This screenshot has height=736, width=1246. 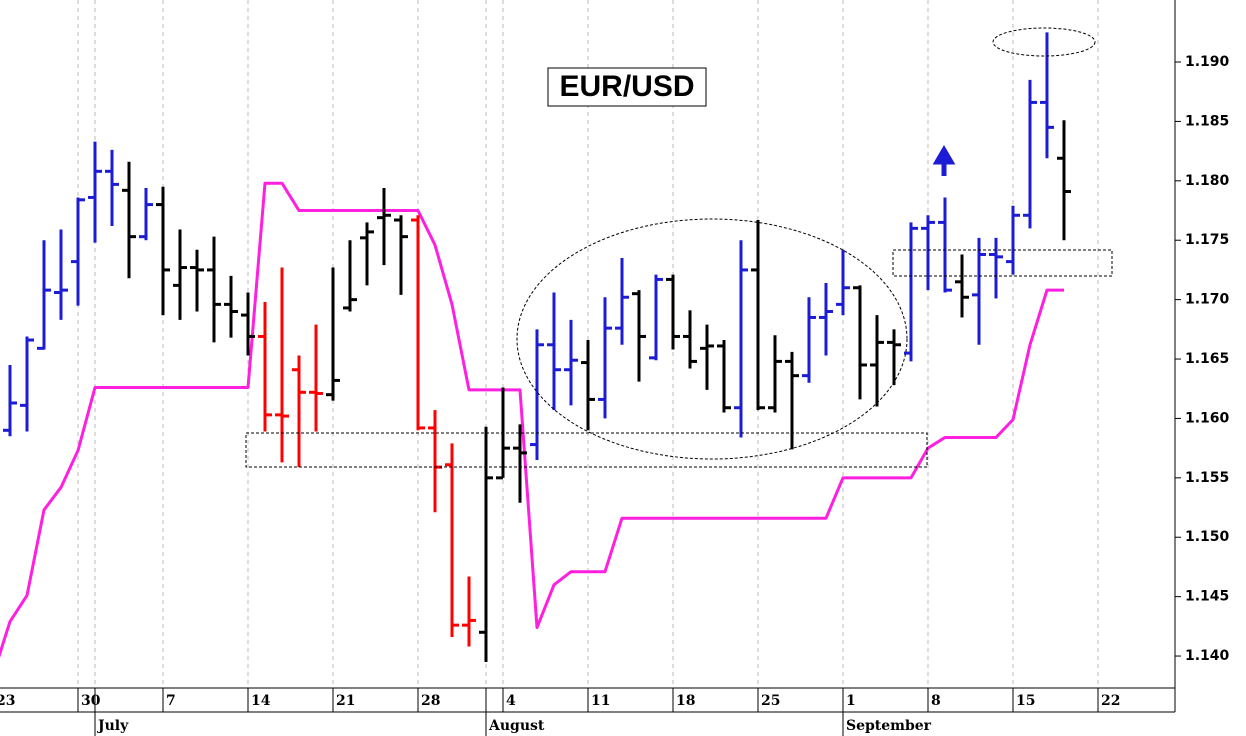 I want to click on chart-title: EUR/USD, so click(x=626, y=86).